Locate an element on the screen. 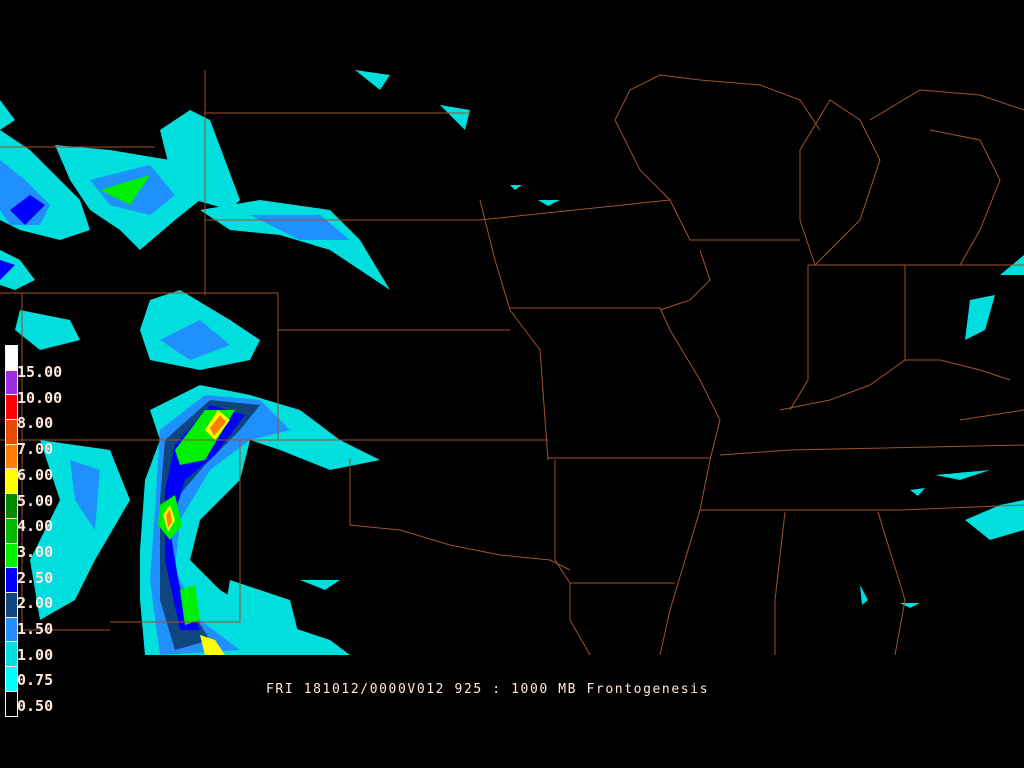 This screenshot has height=768, width=1024. legend-label: 2.00 is located at coordinates (35, 603).